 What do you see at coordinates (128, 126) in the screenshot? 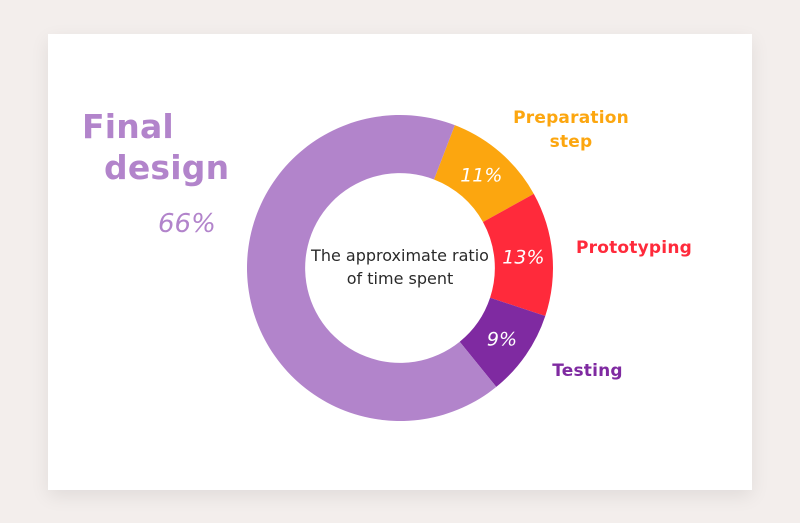
I see `label-final-design-line1: Final` at bounding box center [128, 126].